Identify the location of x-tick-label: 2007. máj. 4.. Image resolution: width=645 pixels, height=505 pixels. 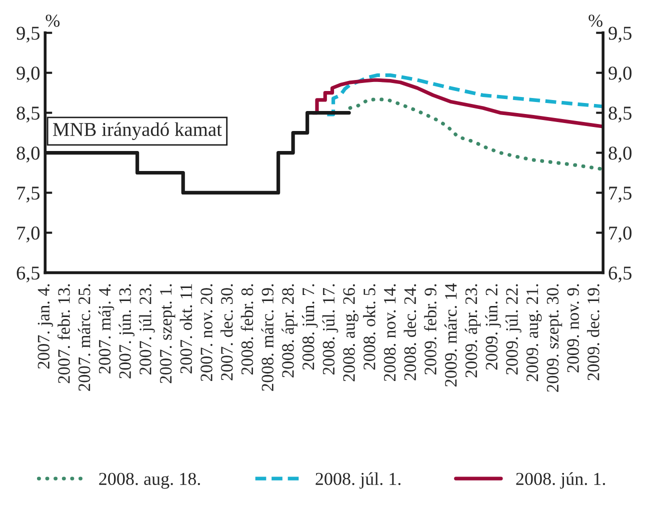
(106, 329).